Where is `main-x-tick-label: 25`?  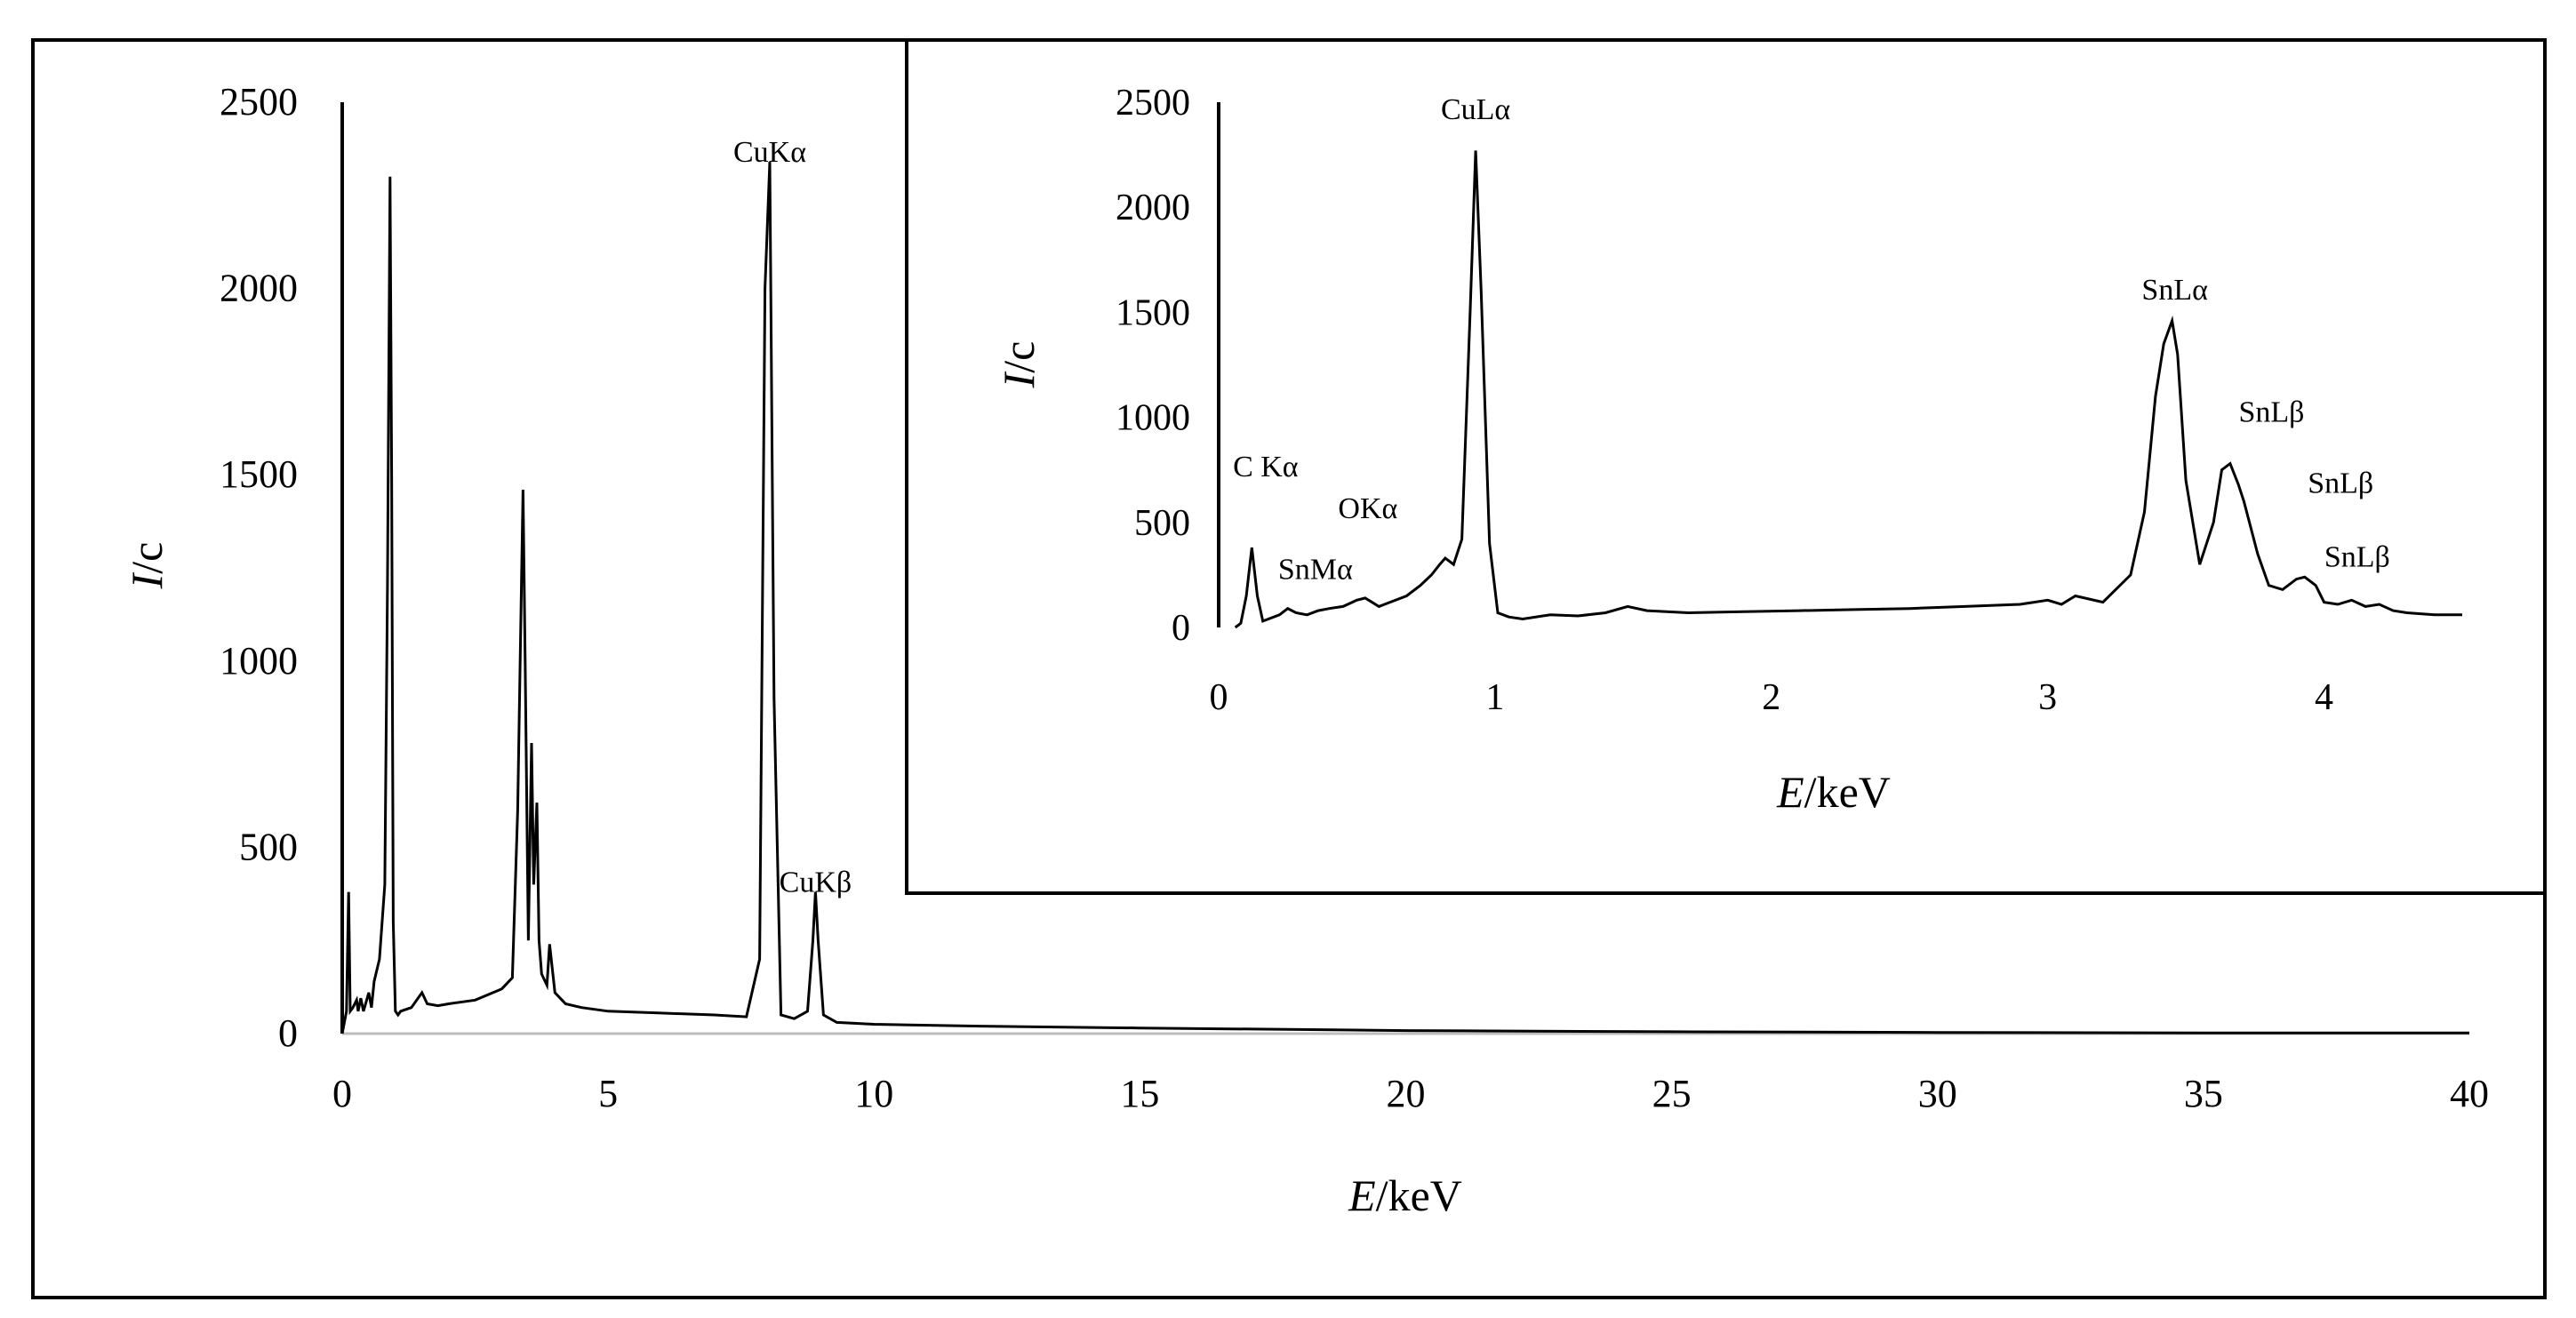 main-x-tick-label: 25 is located at coordinates (1672, 1093).